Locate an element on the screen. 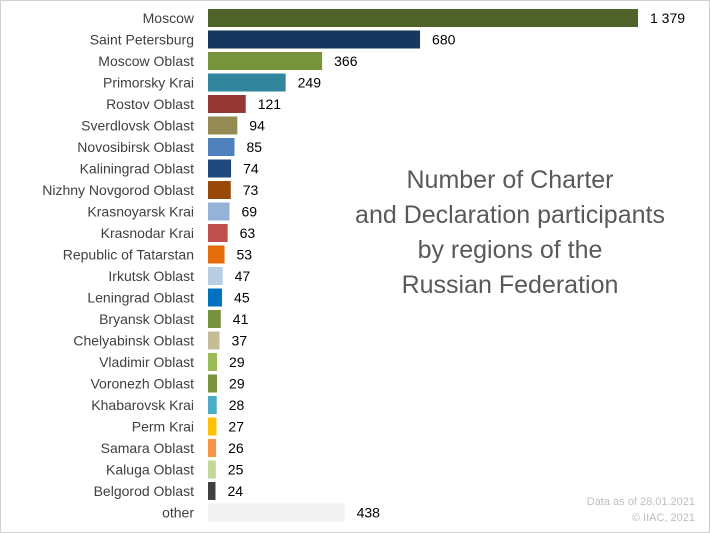 The width and height of the screenshot is (710, 533). value-label-19: 27 is located at coordinates (236, 427).